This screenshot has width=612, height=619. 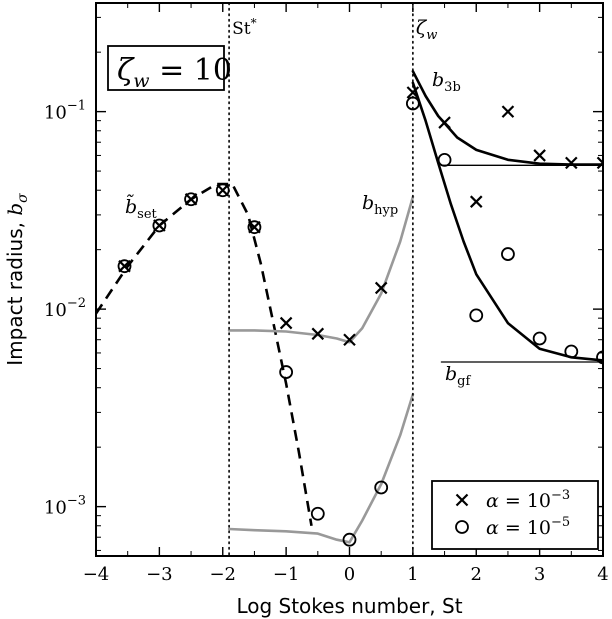 I want to click on legend-marker-o, so click(x=462, y=527).